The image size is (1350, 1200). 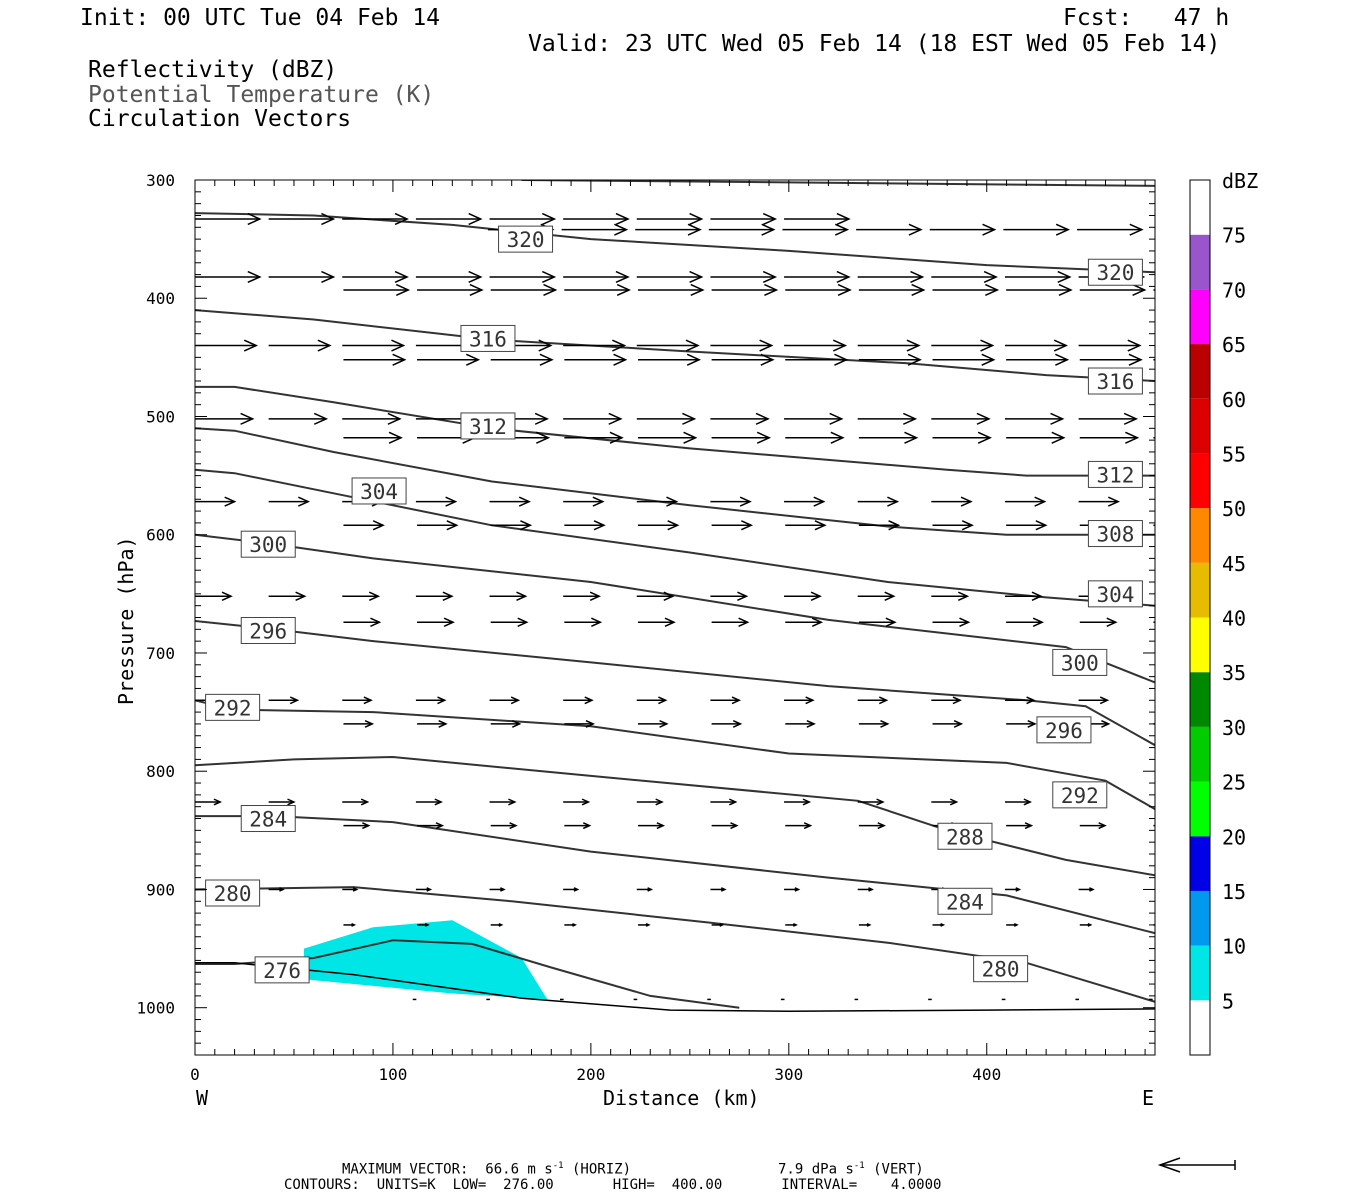 What do you see at coordinates (233, 893) in the screenshot?
I see `contour-label-280: 280` at bounding box center [233, 893].